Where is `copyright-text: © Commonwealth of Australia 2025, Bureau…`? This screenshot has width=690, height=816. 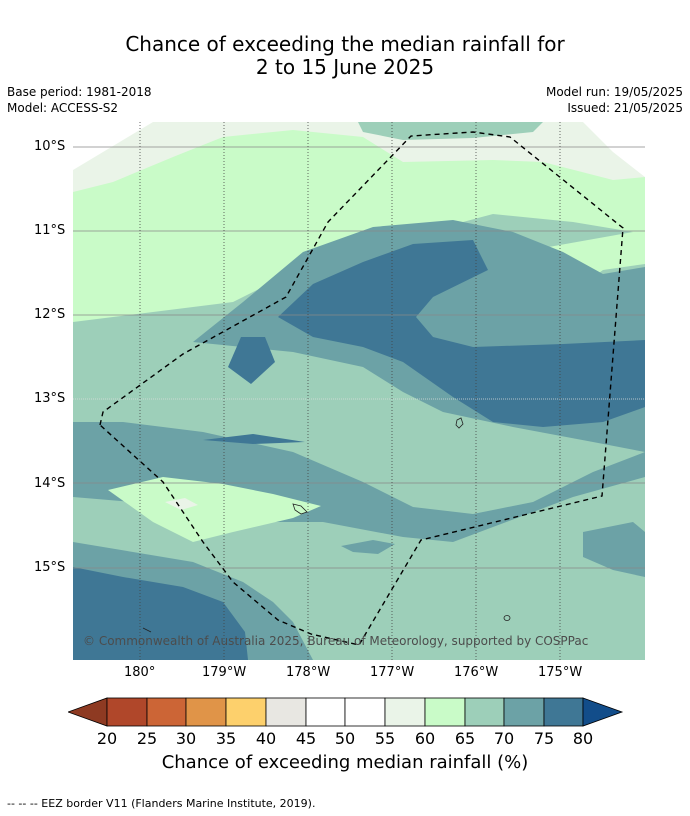 copyright-text: © Commonwealth of Australia 2025, Bureau… is located at coordinates (335, 641).